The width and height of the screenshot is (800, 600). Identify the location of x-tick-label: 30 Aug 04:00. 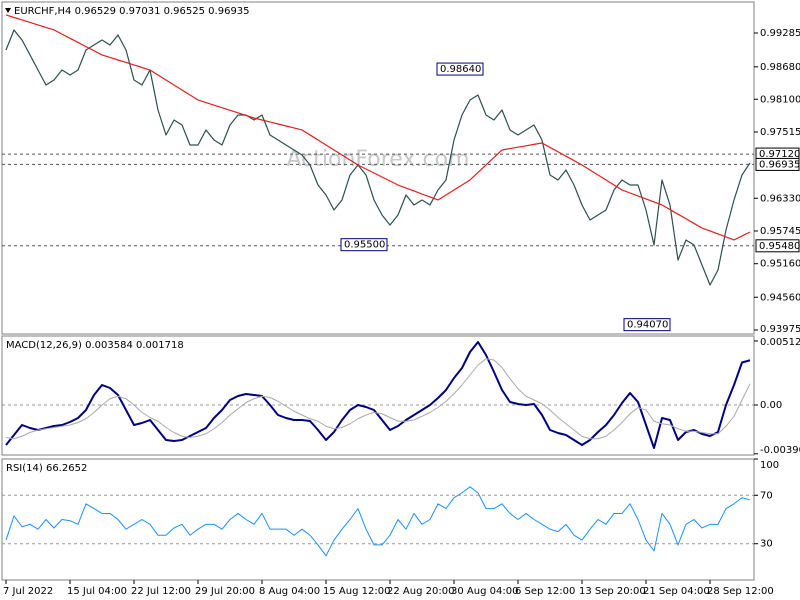
(484, 591).